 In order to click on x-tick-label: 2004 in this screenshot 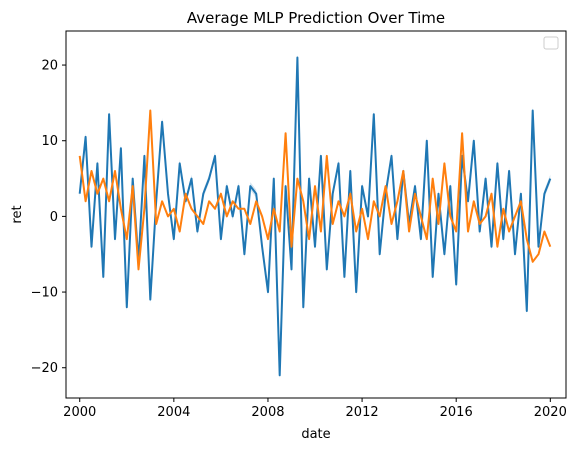, I will do `click(173, 412)`.